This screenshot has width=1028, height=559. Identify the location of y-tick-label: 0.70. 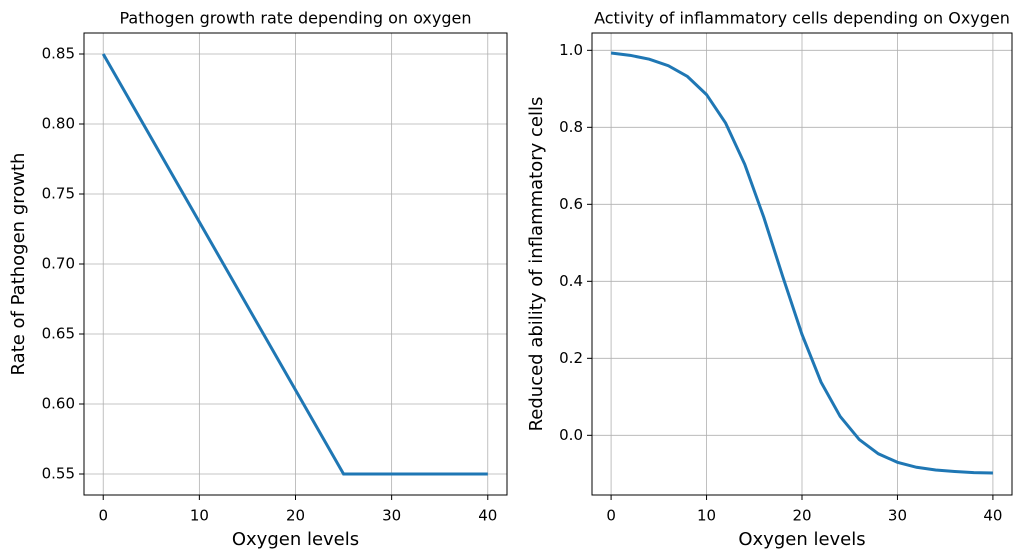
(58, 264).